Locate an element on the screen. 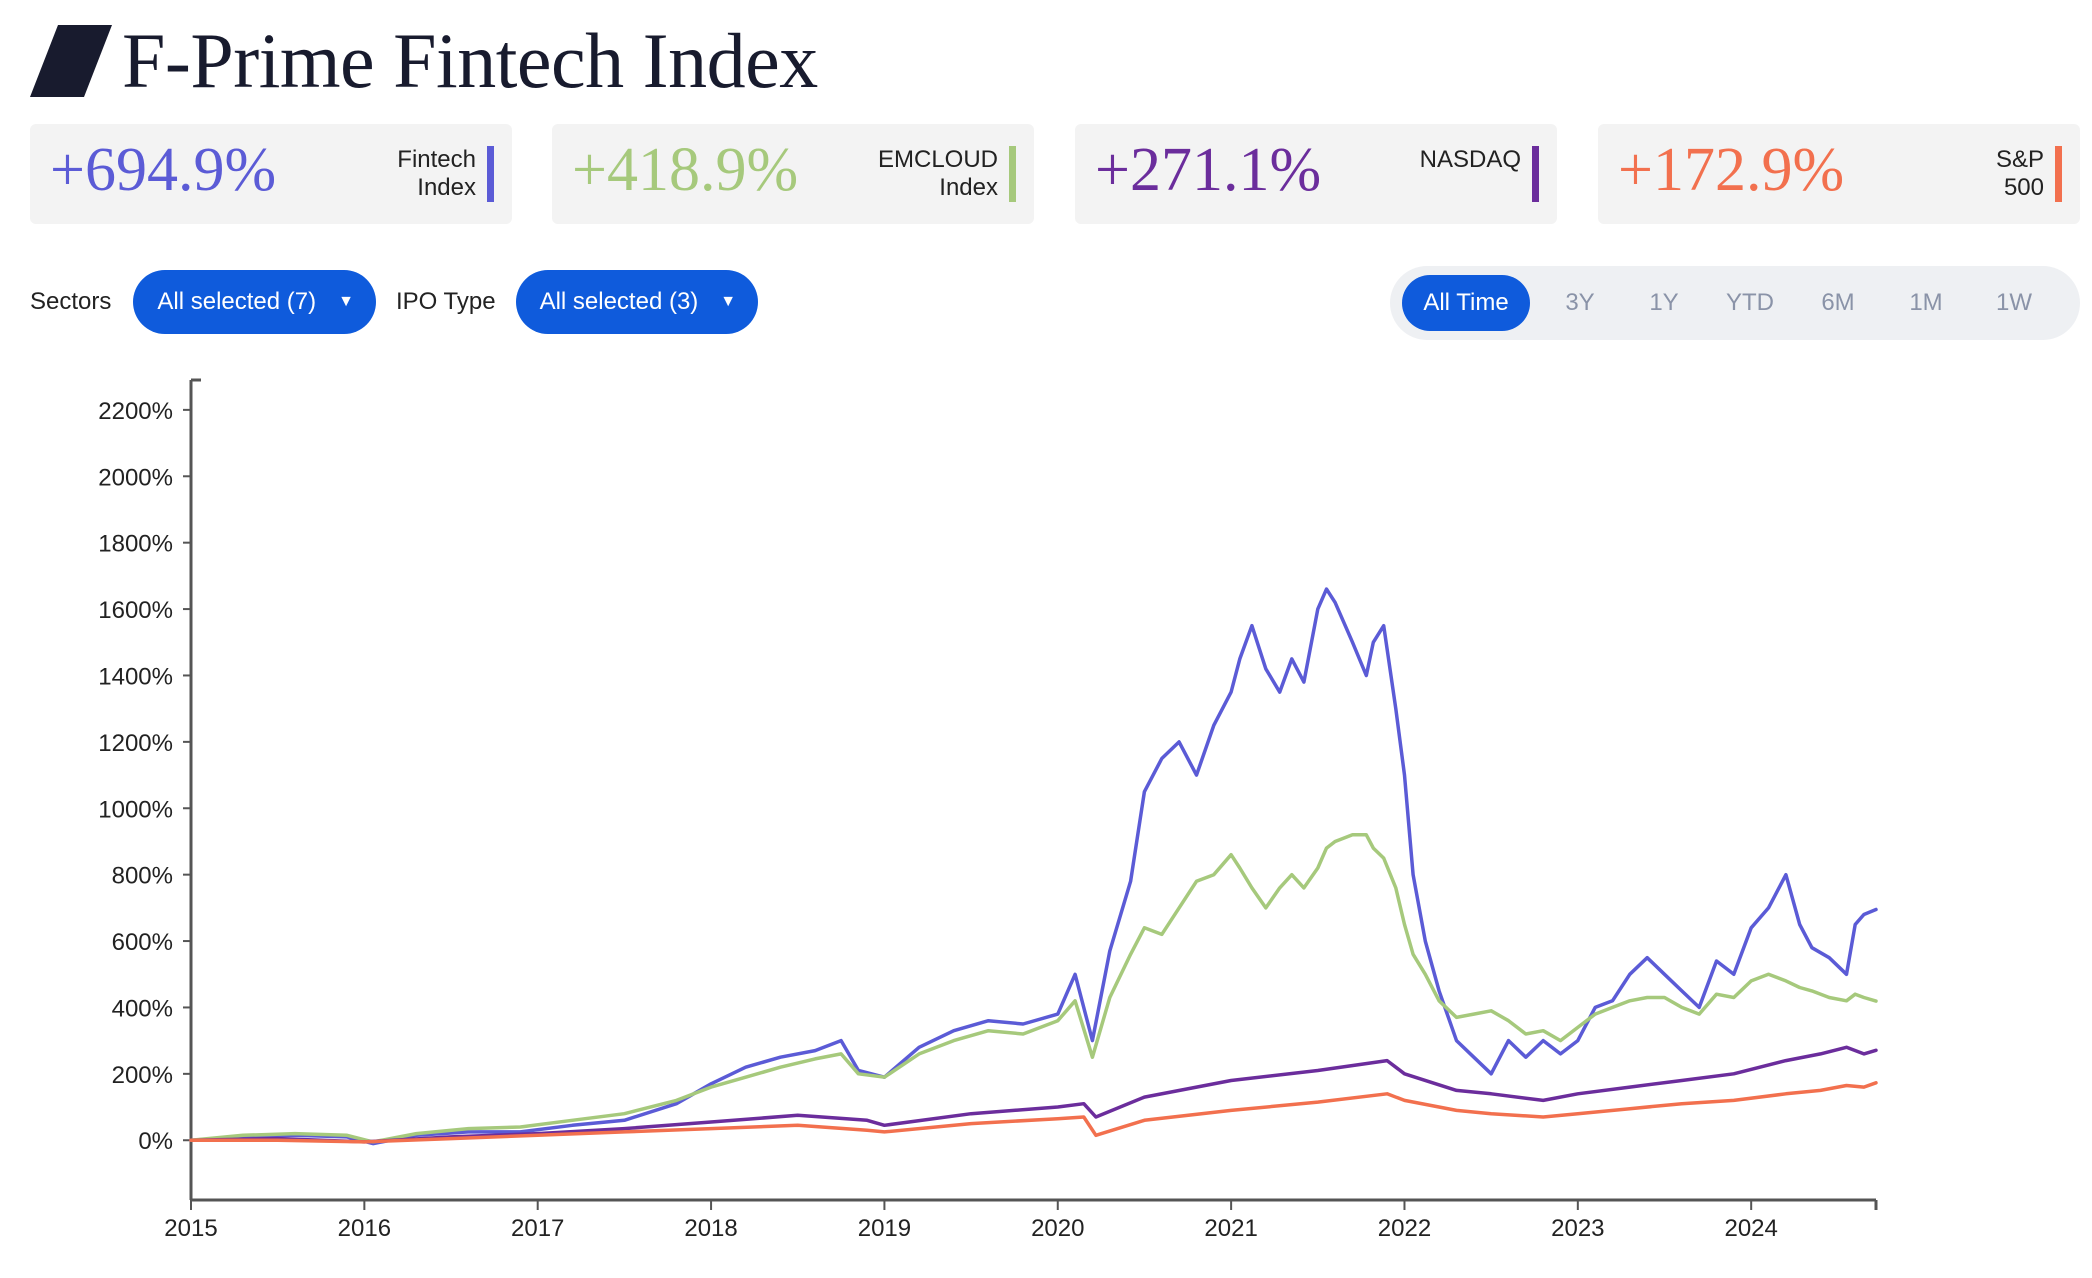 This screenshot has width=2092, height=1278. range-1w: 1W is located at coordinates (2014, 302).